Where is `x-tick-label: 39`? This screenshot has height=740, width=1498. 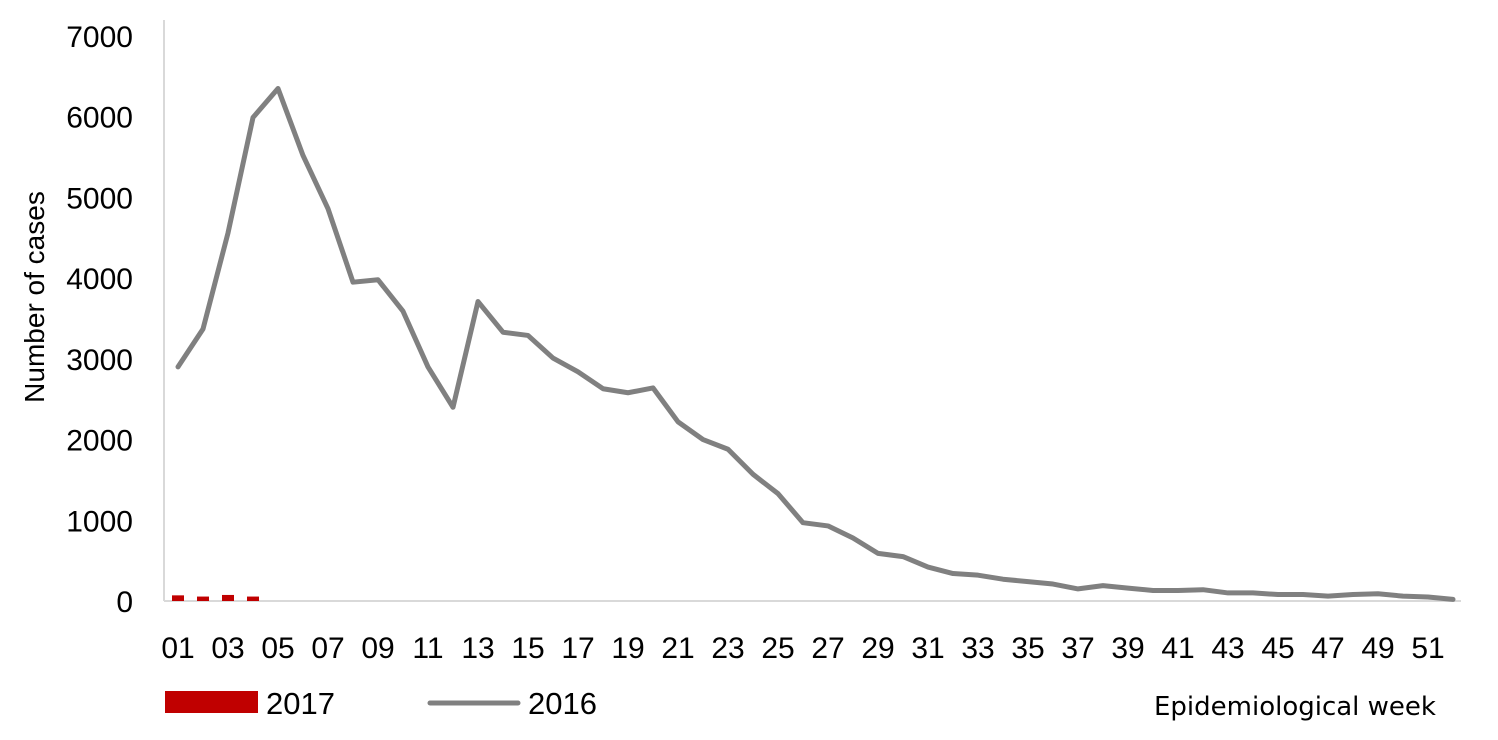 x-tick-label: 39 is located at coordinates (1127, 648).